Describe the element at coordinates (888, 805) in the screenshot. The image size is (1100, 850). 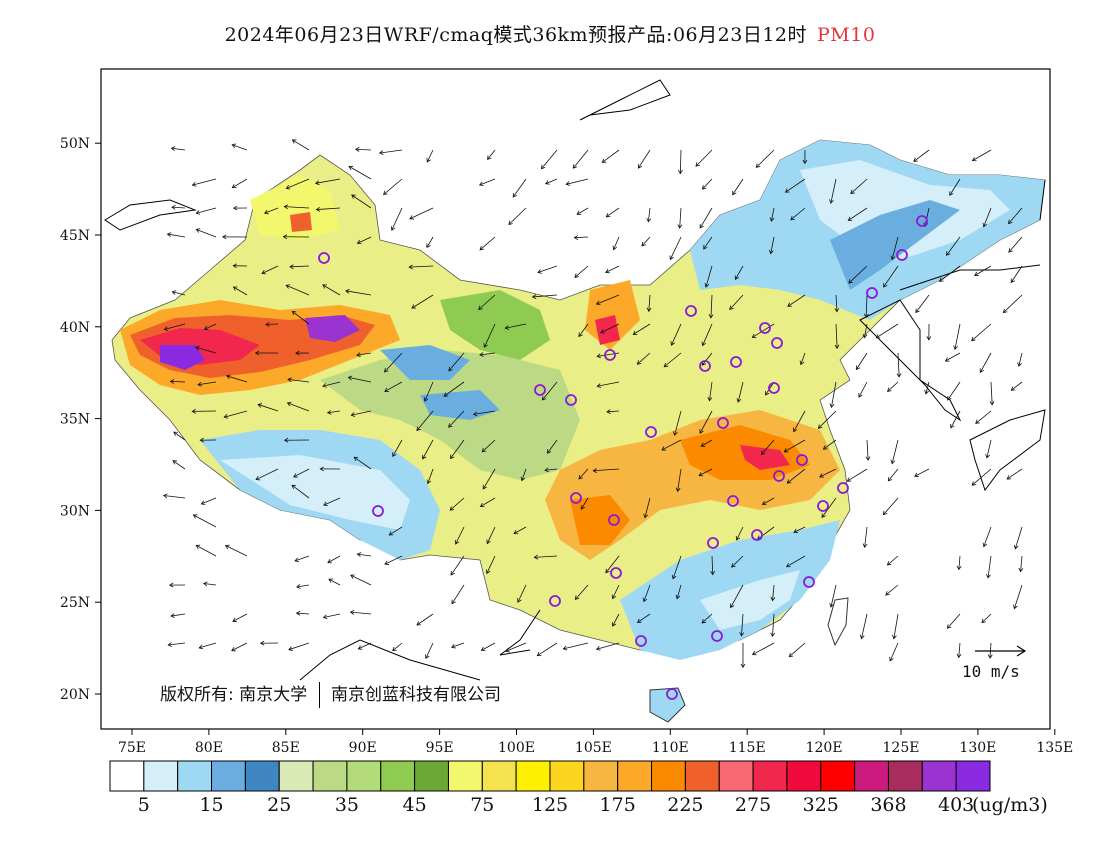
I see `colorbar-label: 368` at that location.